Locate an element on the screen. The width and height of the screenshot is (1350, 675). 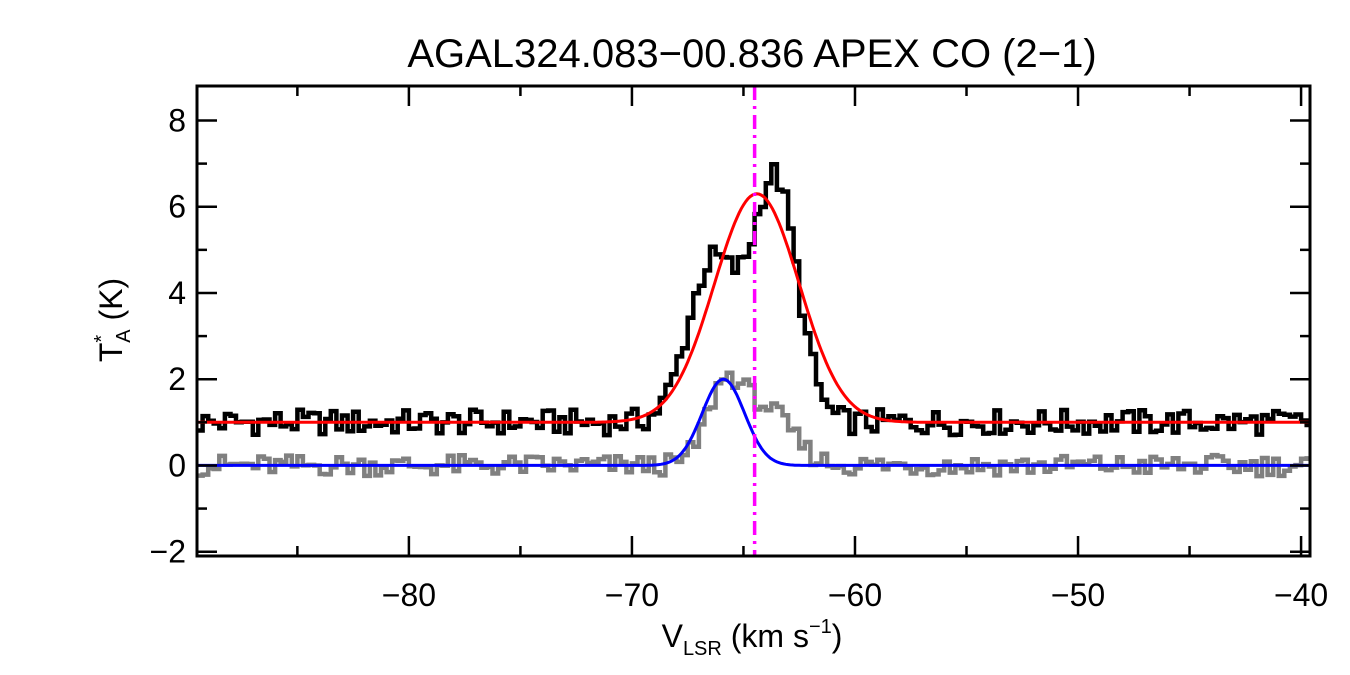
y-tick-label: 4 is located at coordinates (177, 293).